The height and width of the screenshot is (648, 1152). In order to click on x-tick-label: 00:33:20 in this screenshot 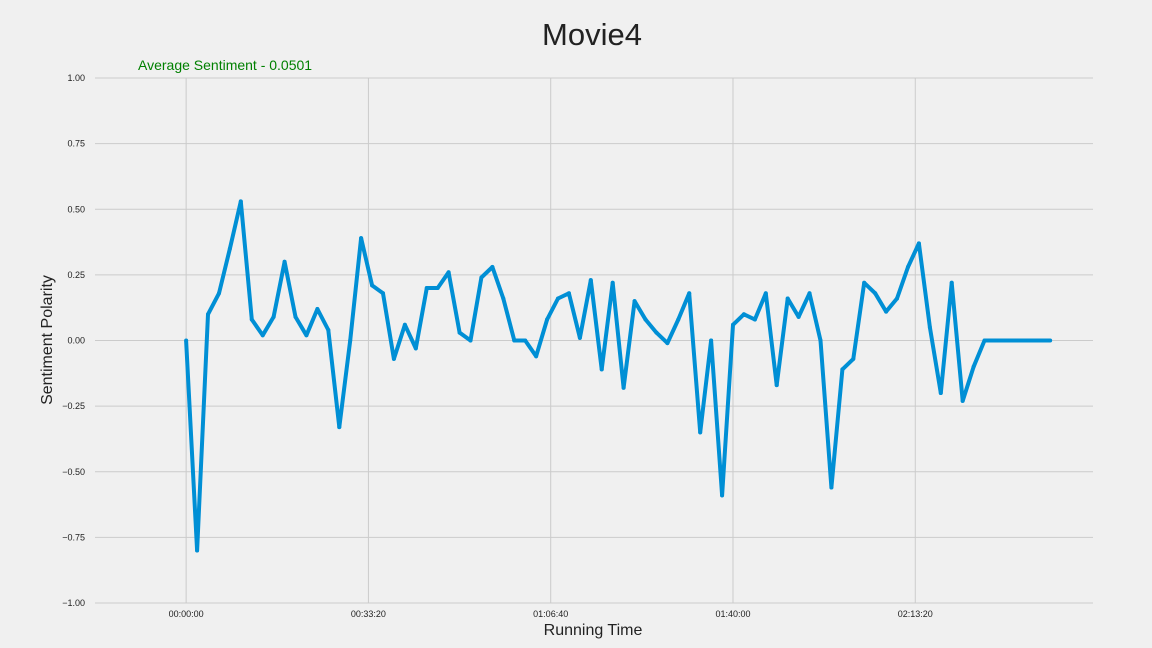, I will do `click(368, 614)`.